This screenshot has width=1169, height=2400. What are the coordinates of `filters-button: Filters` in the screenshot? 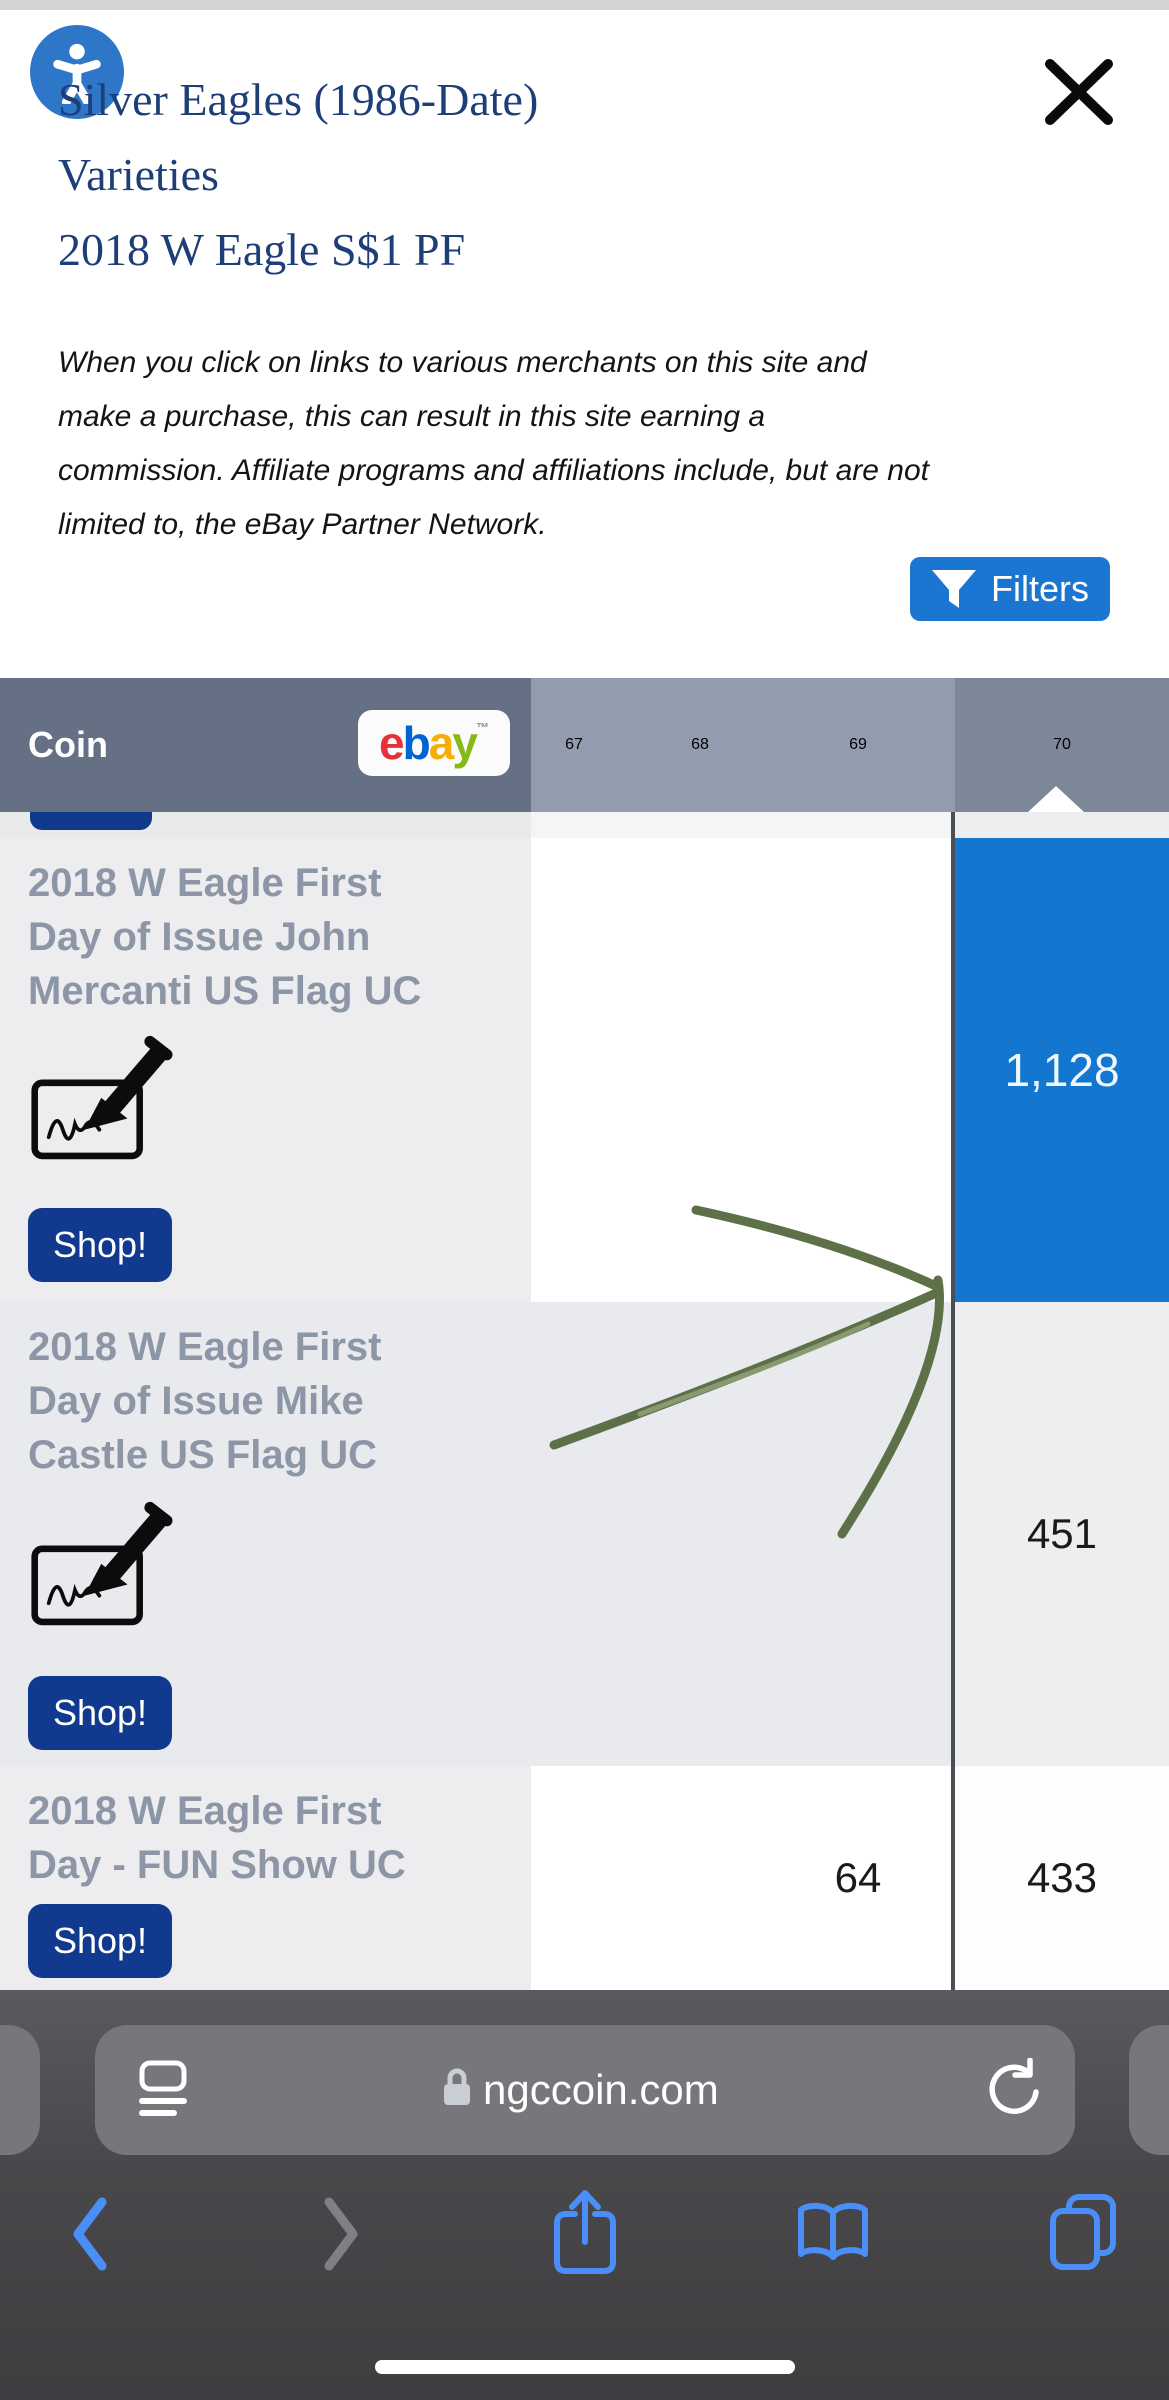 It's located at (1010, 589).